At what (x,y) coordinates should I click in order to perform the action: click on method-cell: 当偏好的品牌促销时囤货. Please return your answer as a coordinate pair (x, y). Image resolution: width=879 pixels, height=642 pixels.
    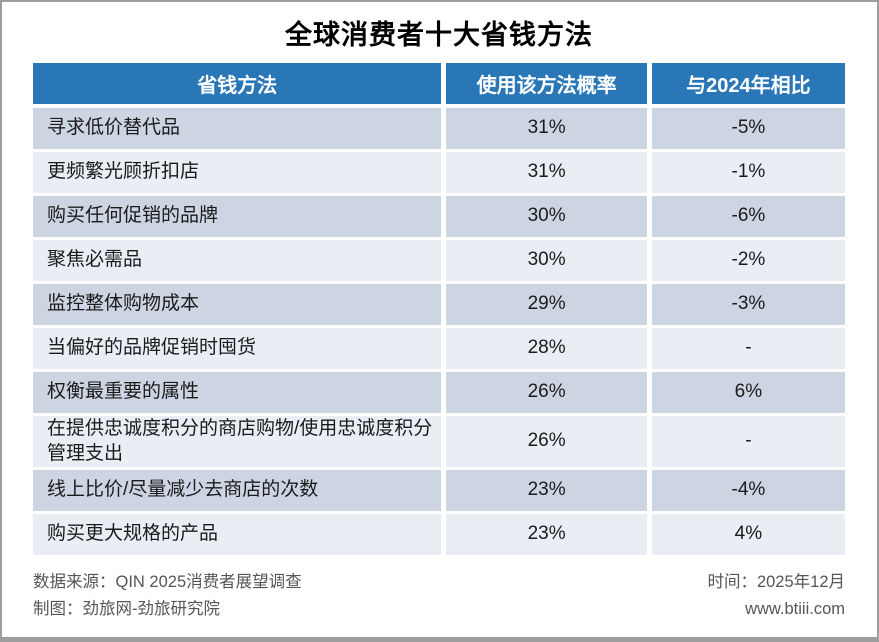
    Looking at the image, I should click on (240, 349).